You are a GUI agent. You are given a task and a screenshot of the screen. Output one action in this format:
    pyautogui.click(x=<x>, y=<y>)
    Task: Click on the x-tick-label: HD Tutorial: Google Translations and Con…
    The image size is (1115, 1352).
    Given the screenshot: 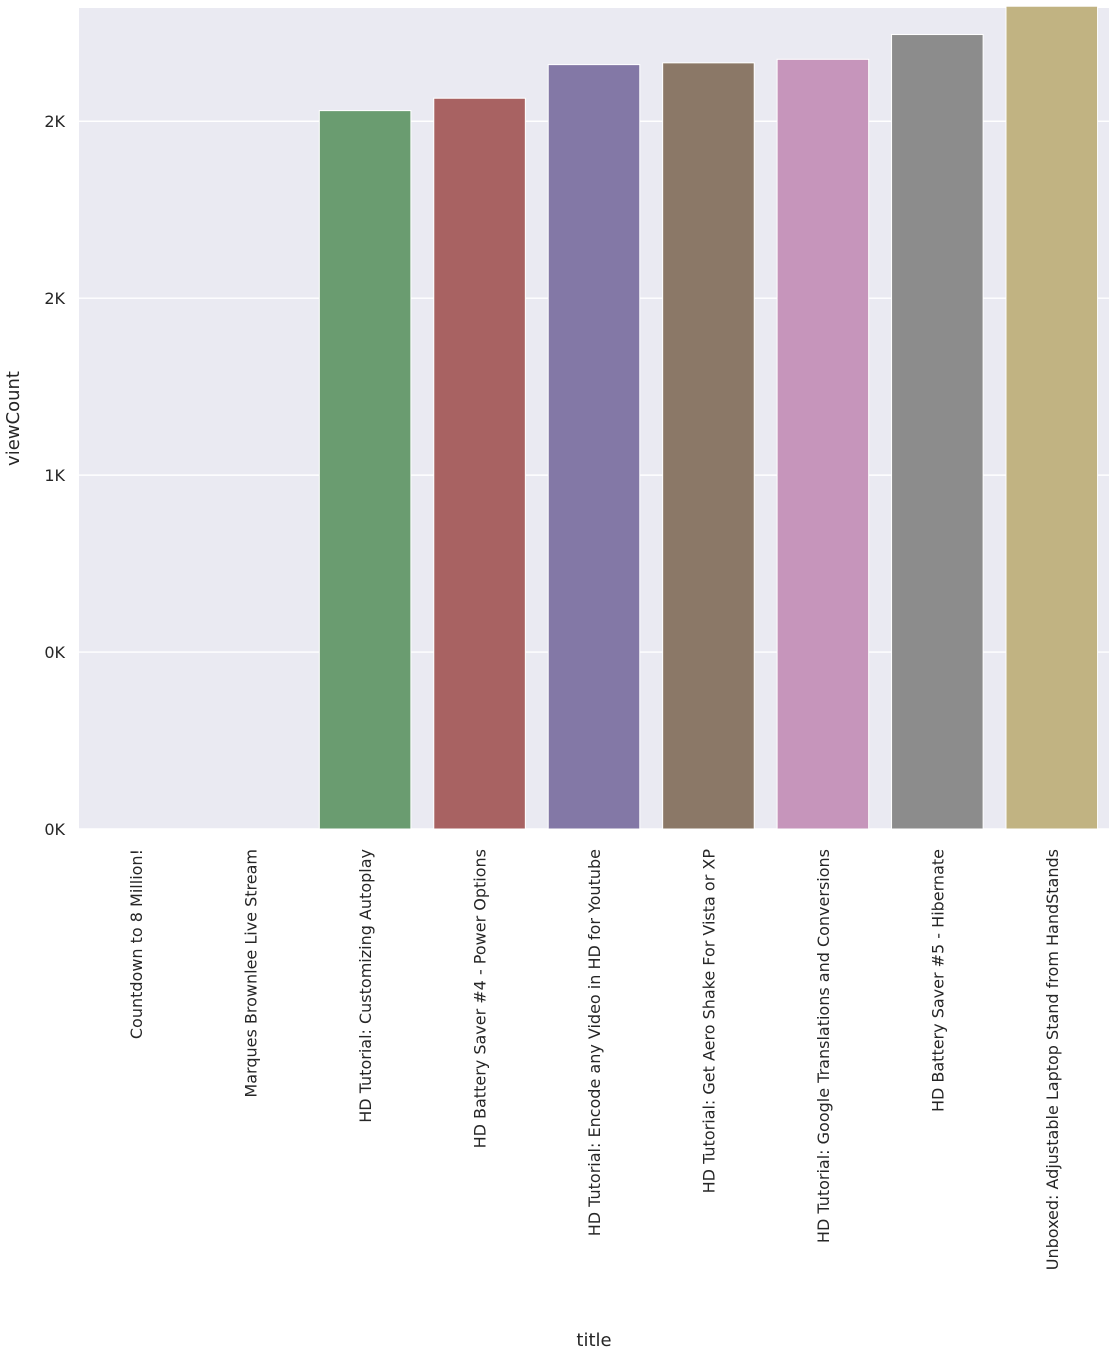 What is the action you would take?
    pyautogui.click(x=823, y=1046)
    